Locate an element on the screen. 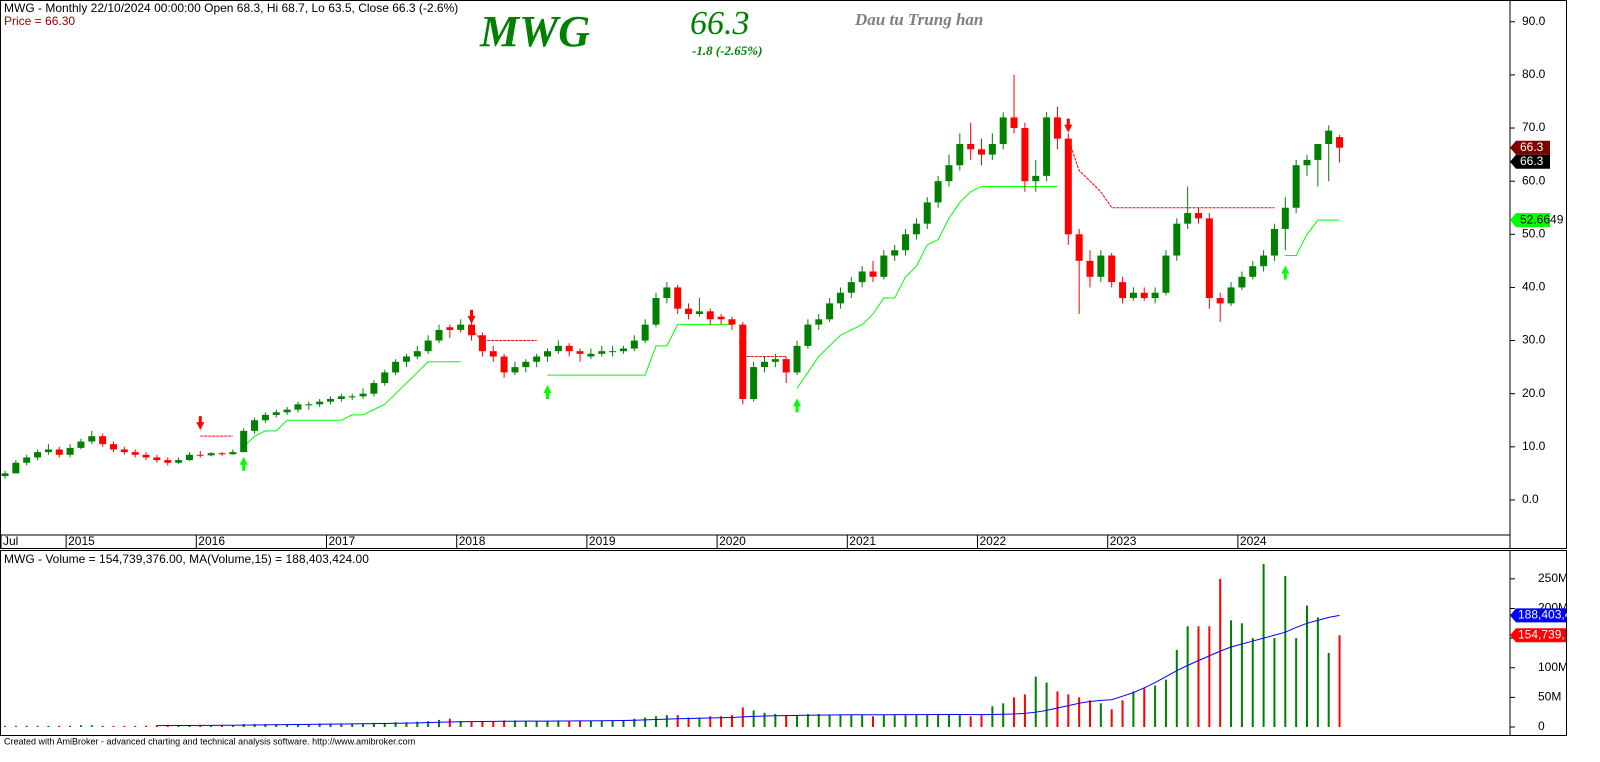  y-tick-label: 40.0 is located at coordinates (1534, 287).